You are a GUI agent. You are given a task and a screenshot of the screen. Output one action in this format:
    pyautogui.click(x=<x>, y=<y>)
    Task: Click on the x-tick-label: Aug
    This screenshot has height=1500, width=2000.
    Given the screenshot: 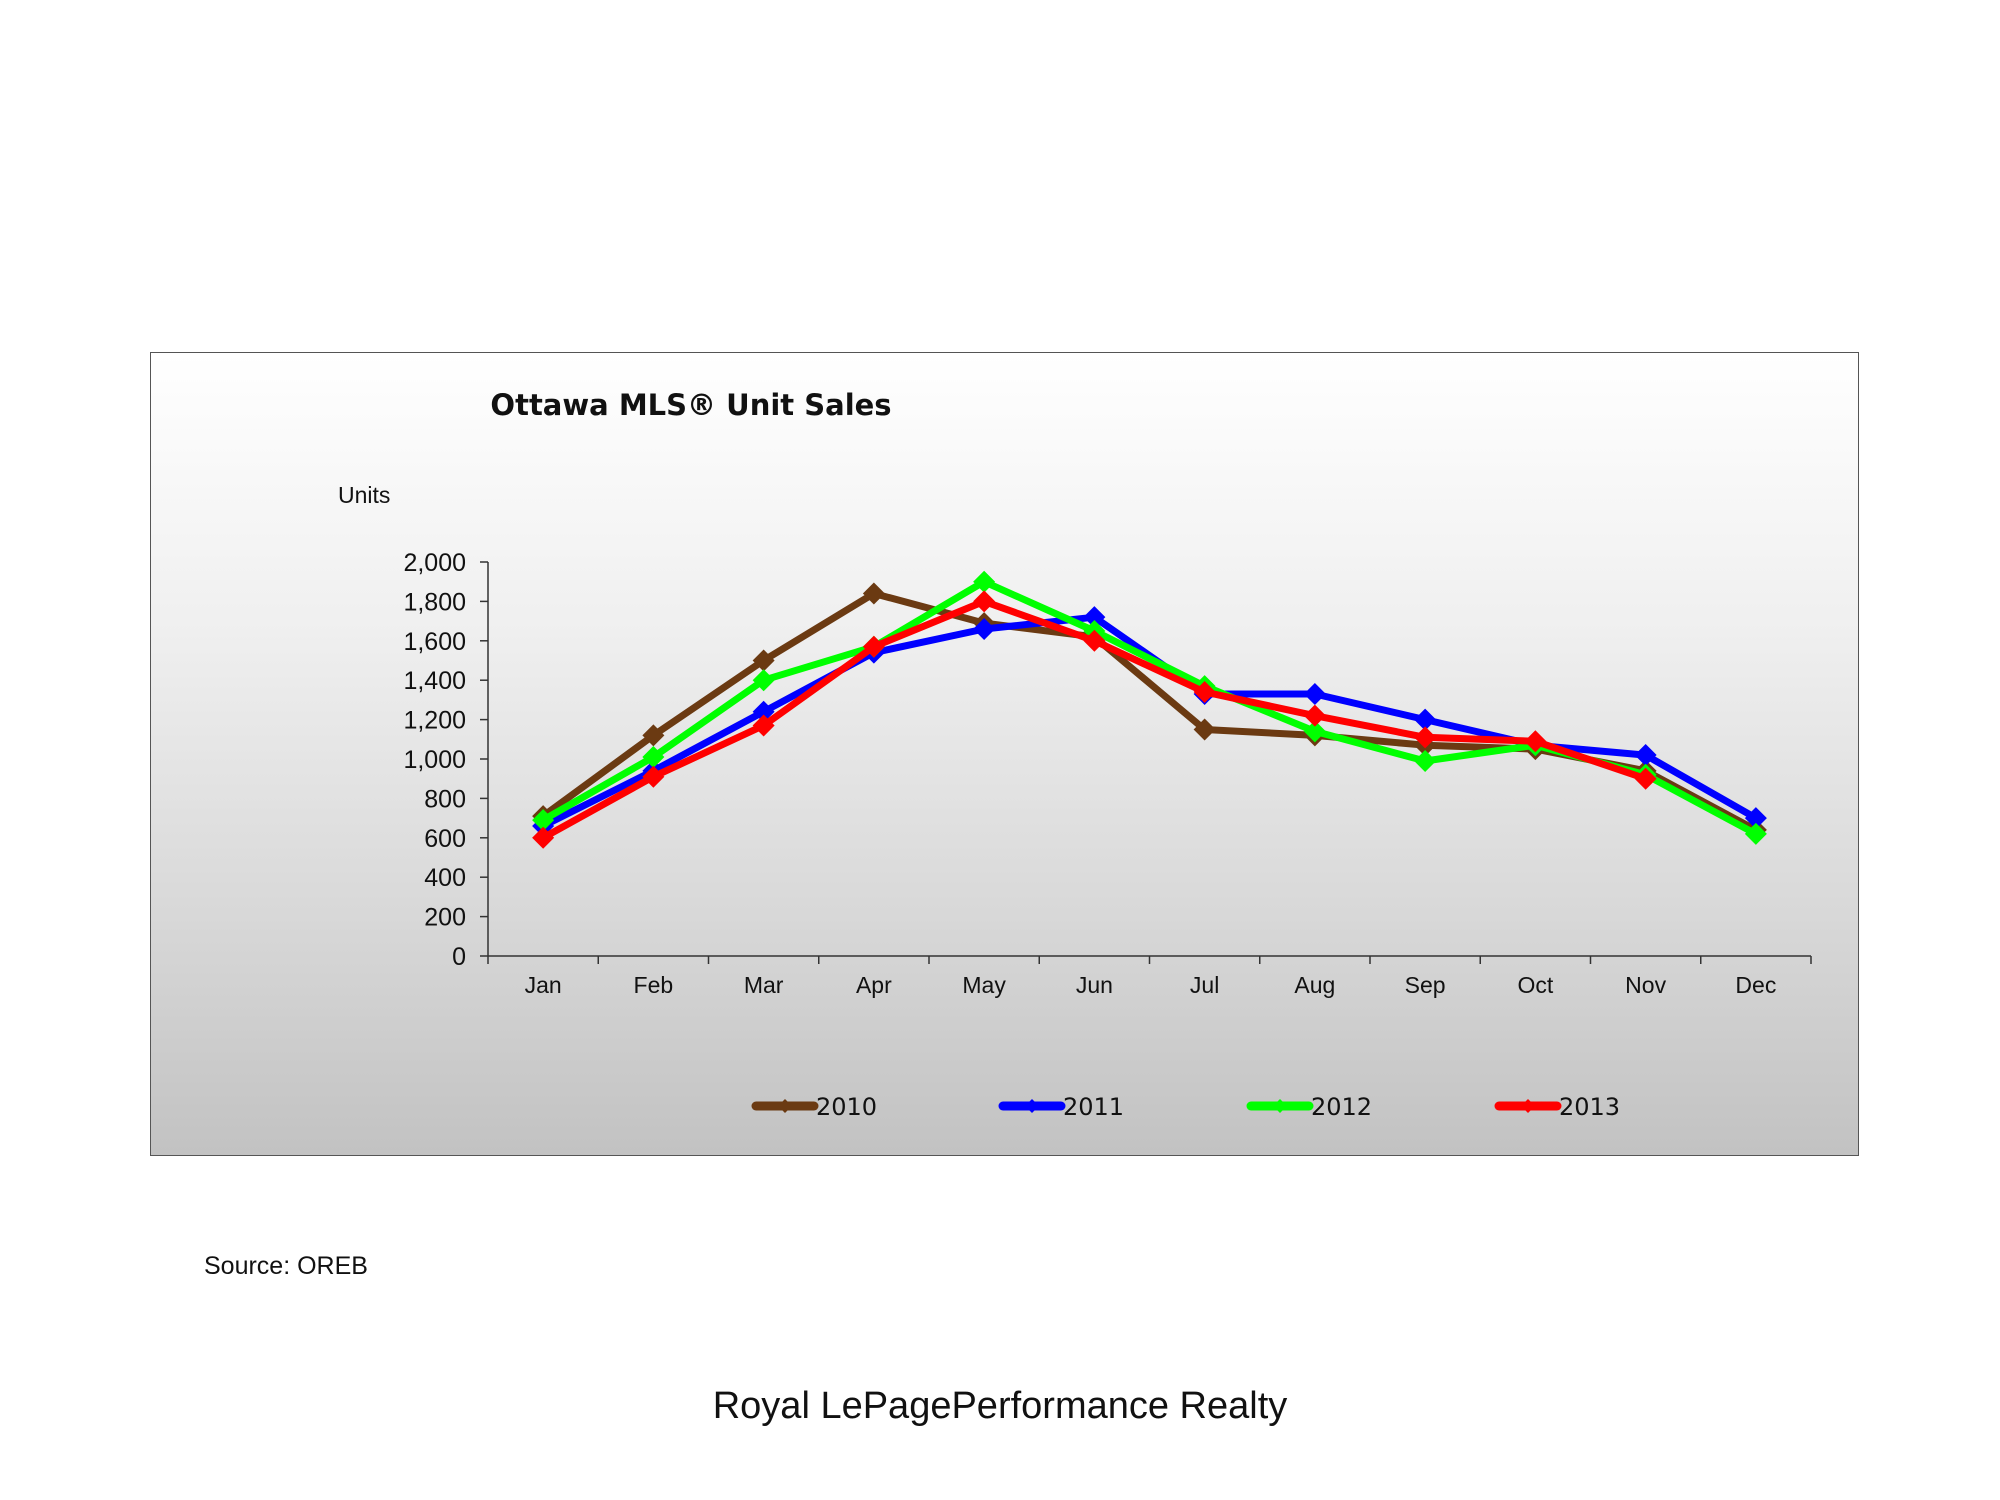 What is the action you would take?
    pyautogui.click(x=1314, y=985)
    